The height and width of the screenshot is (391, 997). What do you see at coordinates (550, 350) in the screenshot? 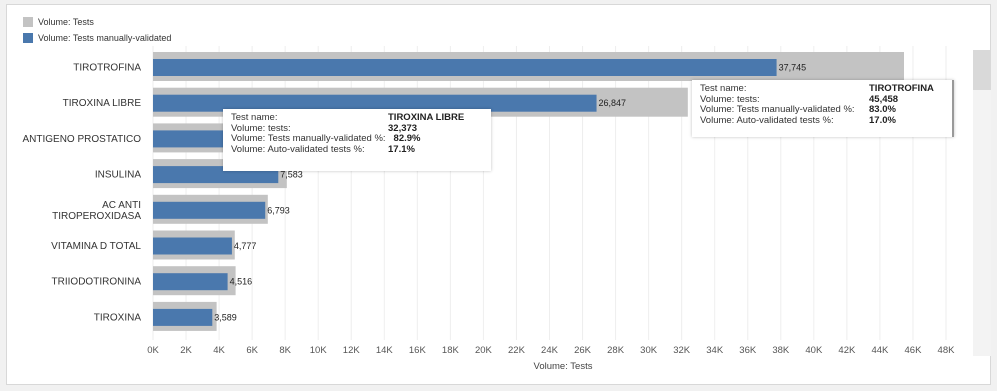
I see `x-tick-label: 24K` at bounding box center [550, 350].